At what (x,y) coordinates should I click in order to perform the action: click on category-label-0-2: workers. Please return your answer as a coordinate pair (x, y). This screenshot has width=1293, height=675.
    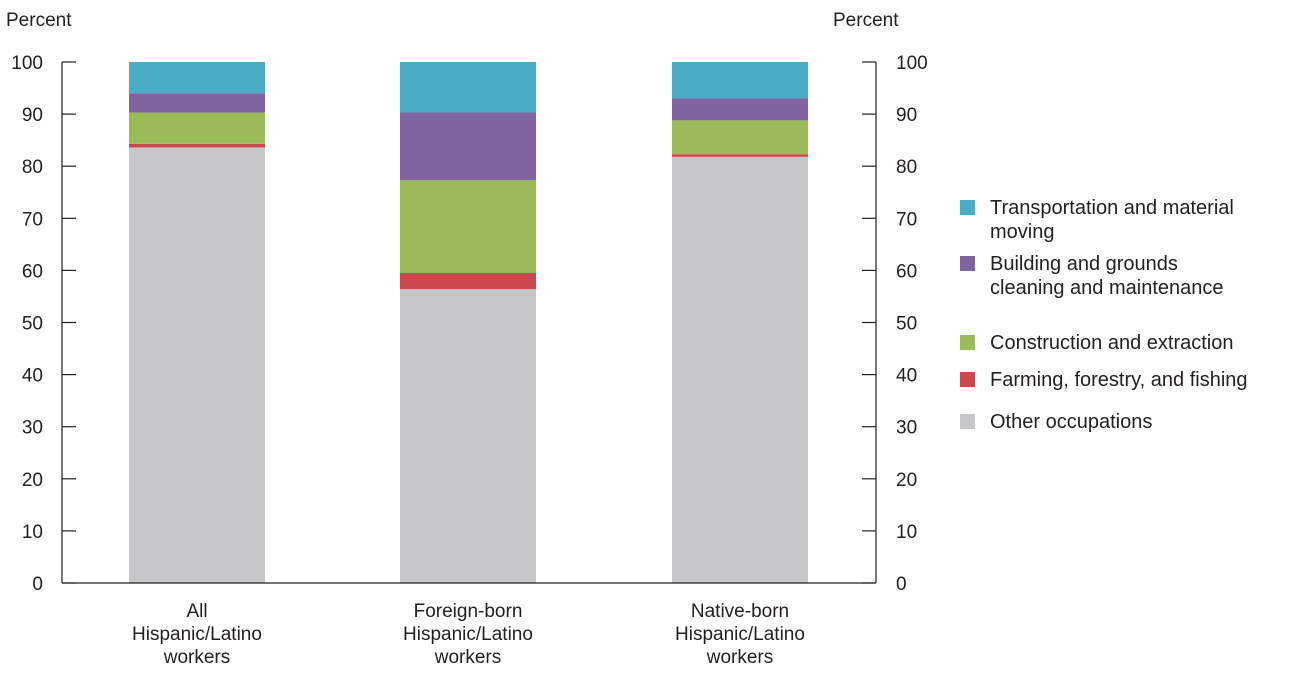
    Looking at the image, I should click on (197, 657).